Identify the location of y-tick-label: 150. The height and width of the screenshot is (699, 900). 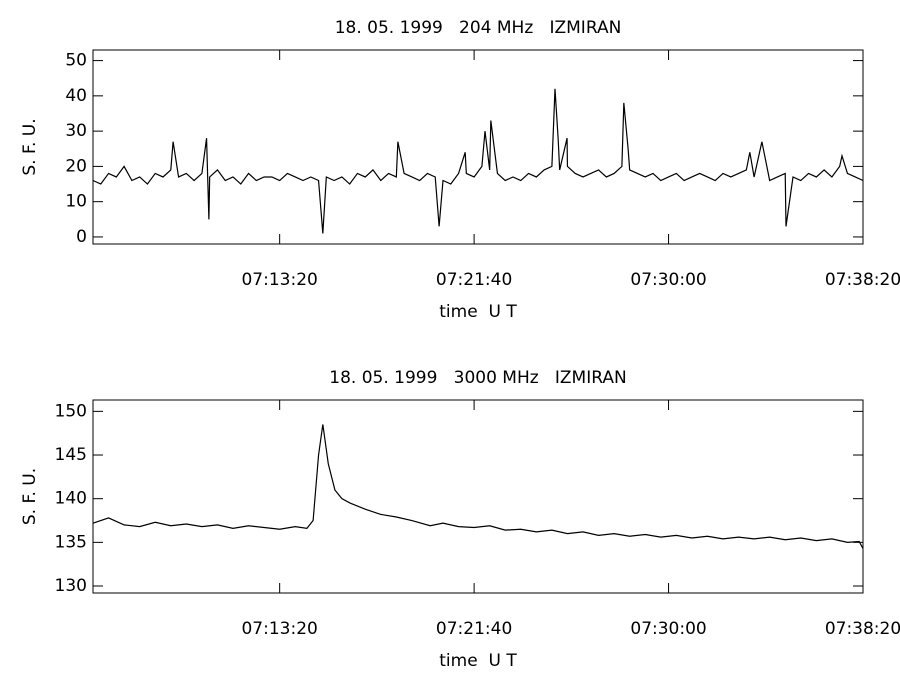
(71, 411).